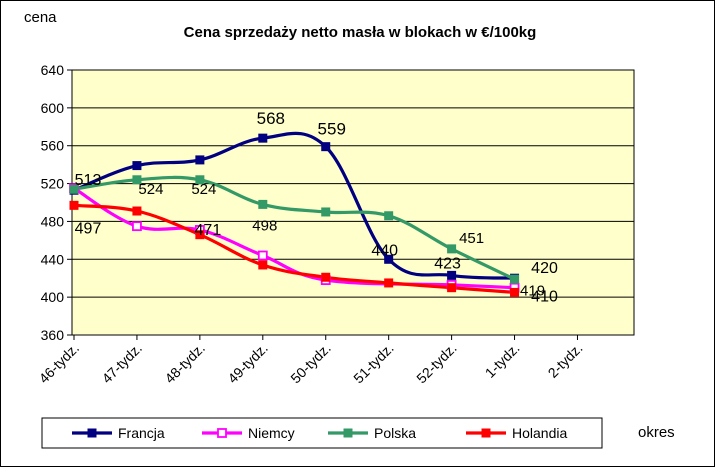  I want to click on data-label-niemcy: 471, so click(208, 230).